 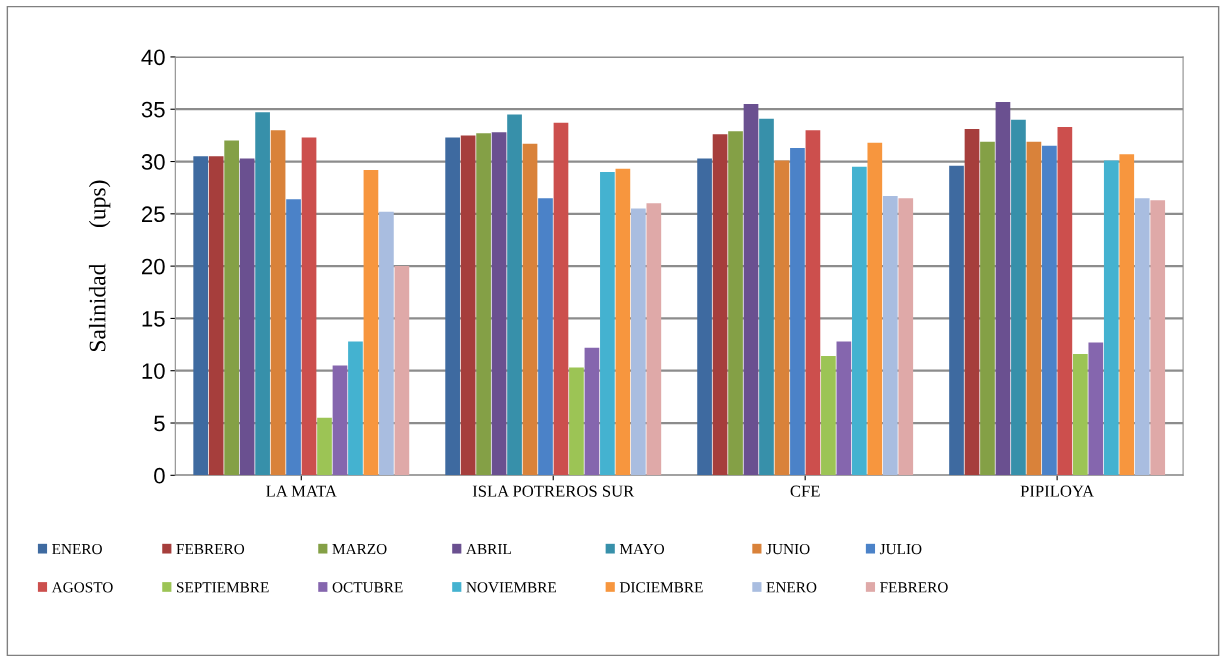 What do you see at coordinates (488, 549) in the screenshot?
I see `legend-label: ABRIL` at bounding box center [488, 549].